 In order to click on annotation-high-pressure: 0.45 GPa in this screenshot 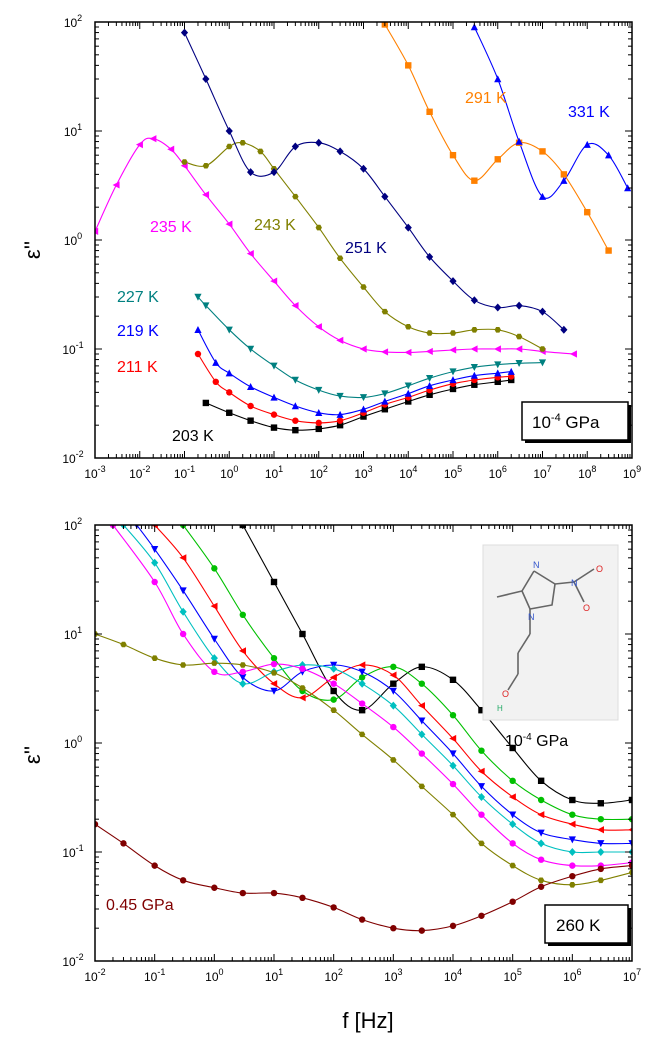, I will do `click(140, 905)`.